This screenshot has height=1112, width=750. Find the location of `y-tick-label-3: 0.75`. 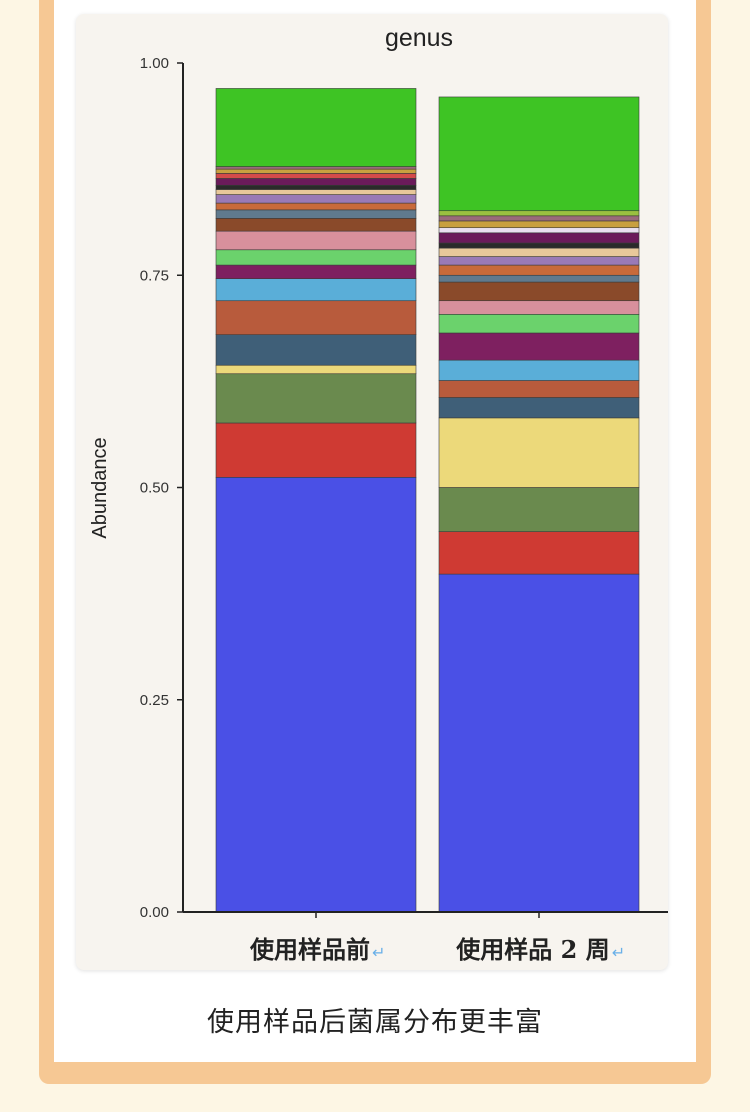

y-tick-label-3: 0.75 is located at coordinates (154, 275).